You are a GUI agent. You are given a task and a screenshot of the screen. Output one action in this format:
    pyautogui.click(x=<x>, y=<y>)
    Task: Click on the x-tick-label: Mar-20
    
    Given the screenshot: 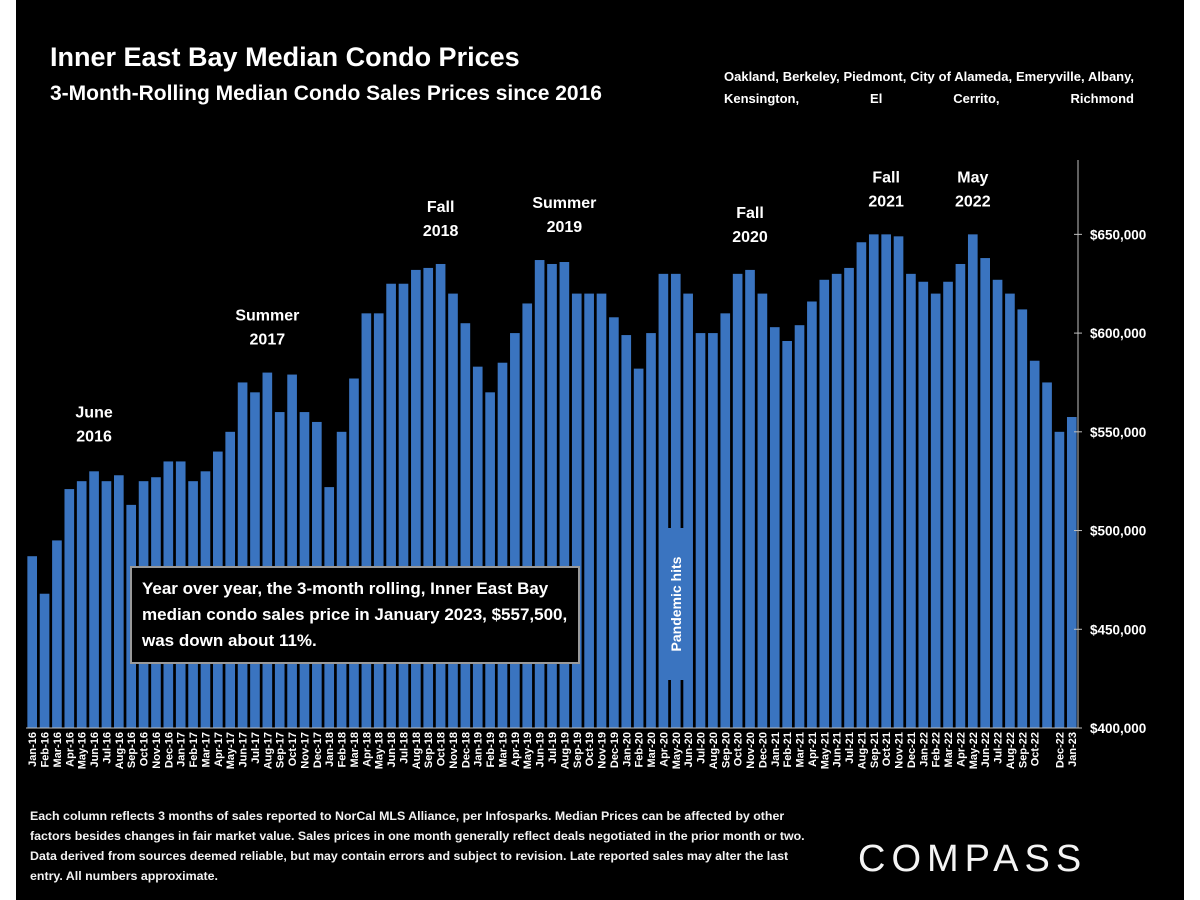 What is the action you would take?
    pyautogui.click(x=652, y=749)
    